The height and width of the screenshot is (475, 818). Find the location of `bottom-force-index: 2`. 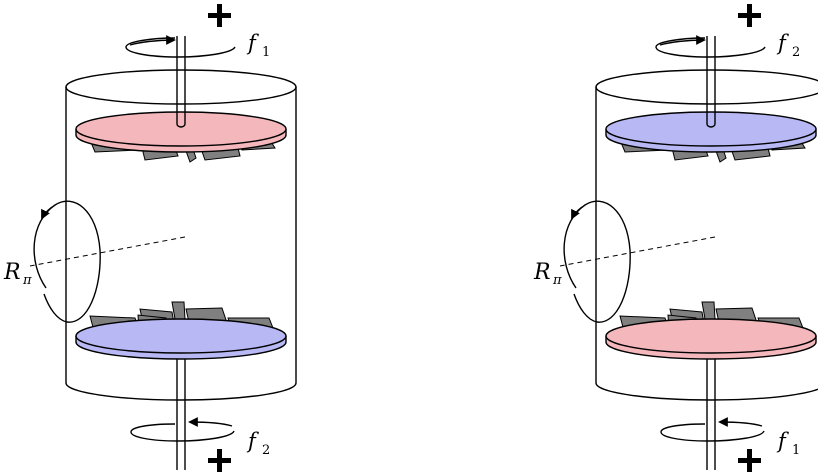

bottom-force-index: 2 is located at coordinates (266, 450).